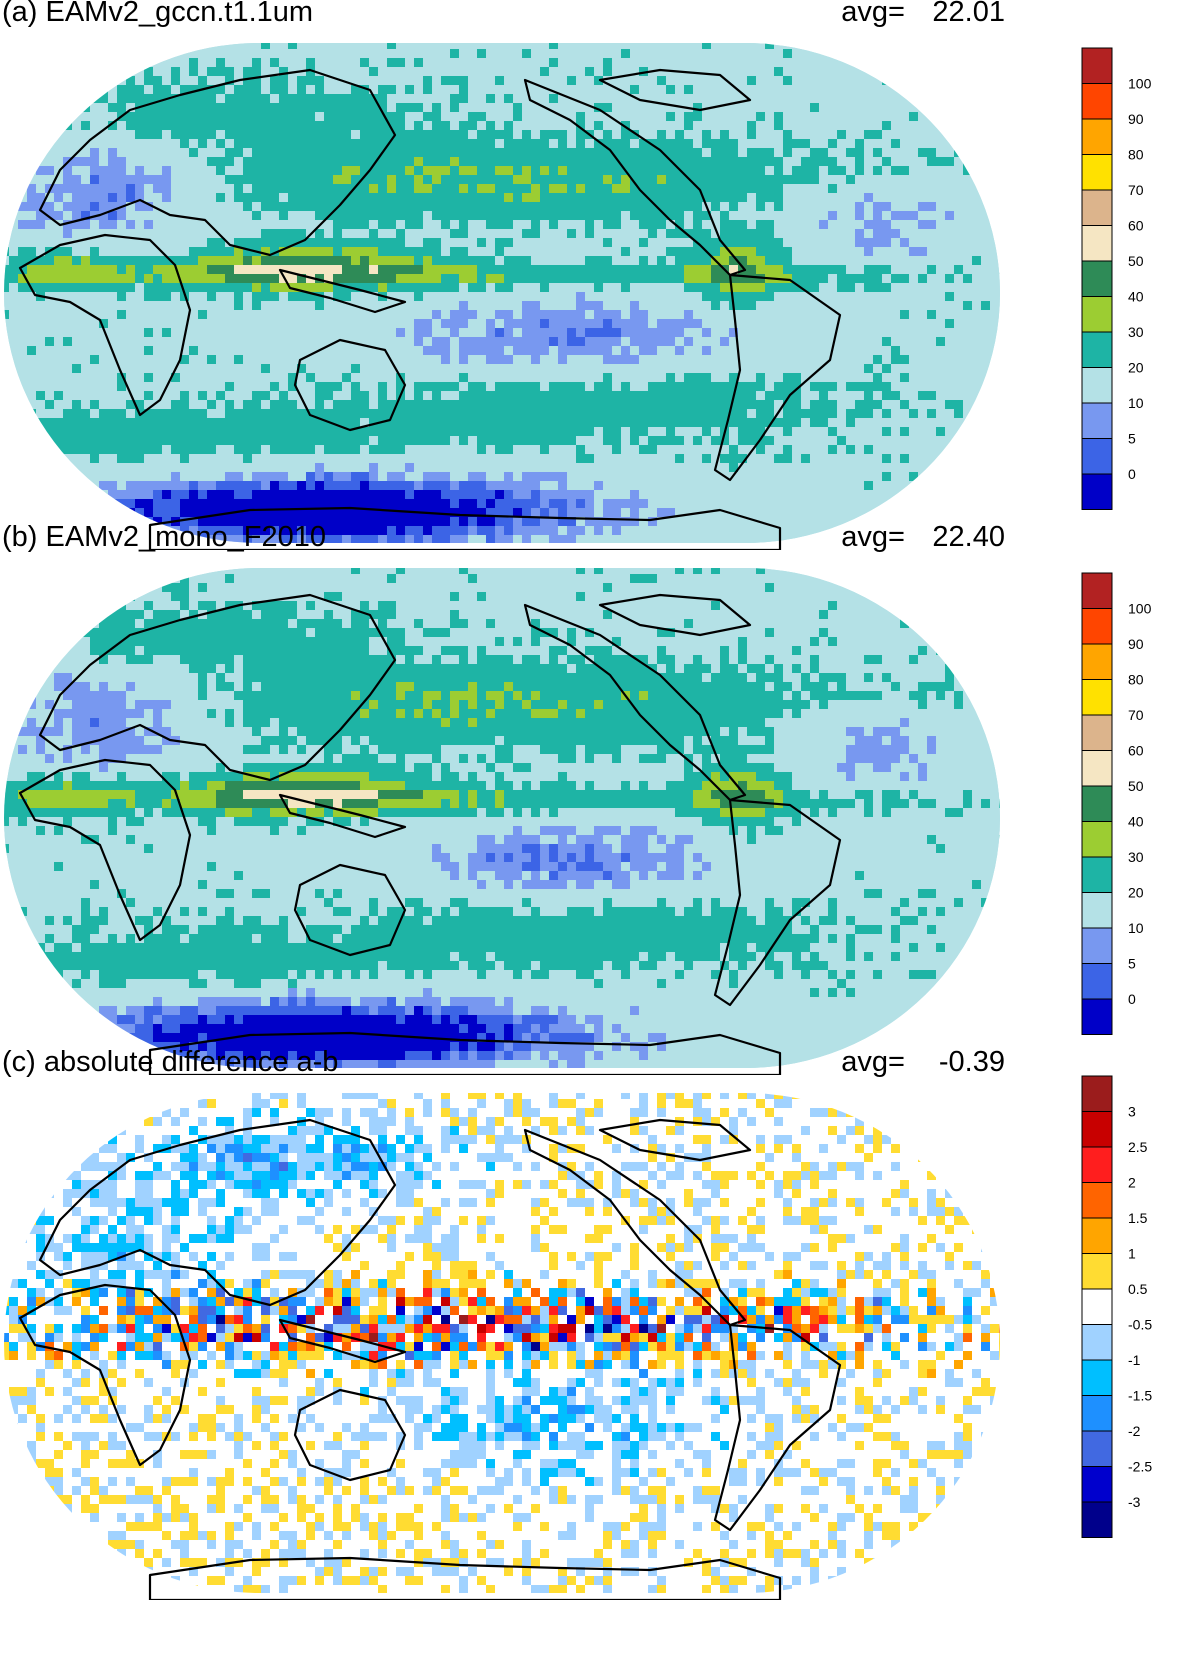 Image resolution: width=1188 pixels, height=1677 pixels. Describe the element at coordinates (1140, 1396) in the screenshot. I see `colorbar-tick-label: -1.5` at that location.